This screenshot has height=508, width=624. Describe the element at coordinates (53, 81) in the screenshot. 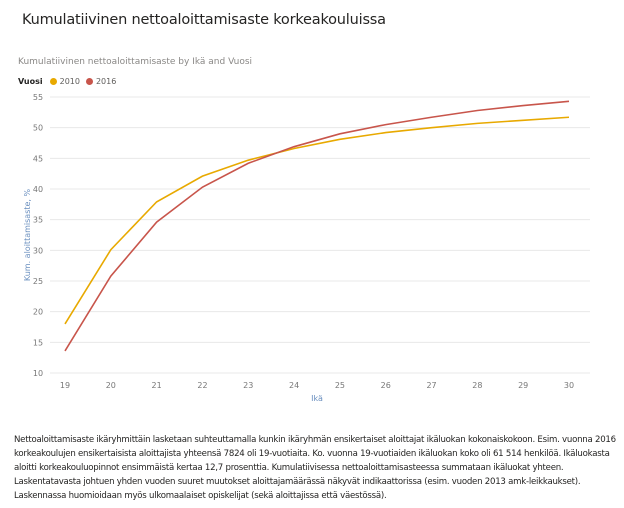

I see `legend-marker-2010` at that location.